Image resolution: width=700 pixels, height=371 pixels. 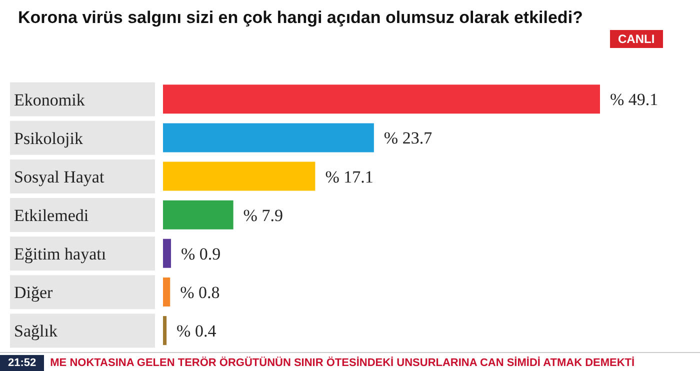 I want to click on y-tick-label: Ekonomik, so click(x=50, y=100).